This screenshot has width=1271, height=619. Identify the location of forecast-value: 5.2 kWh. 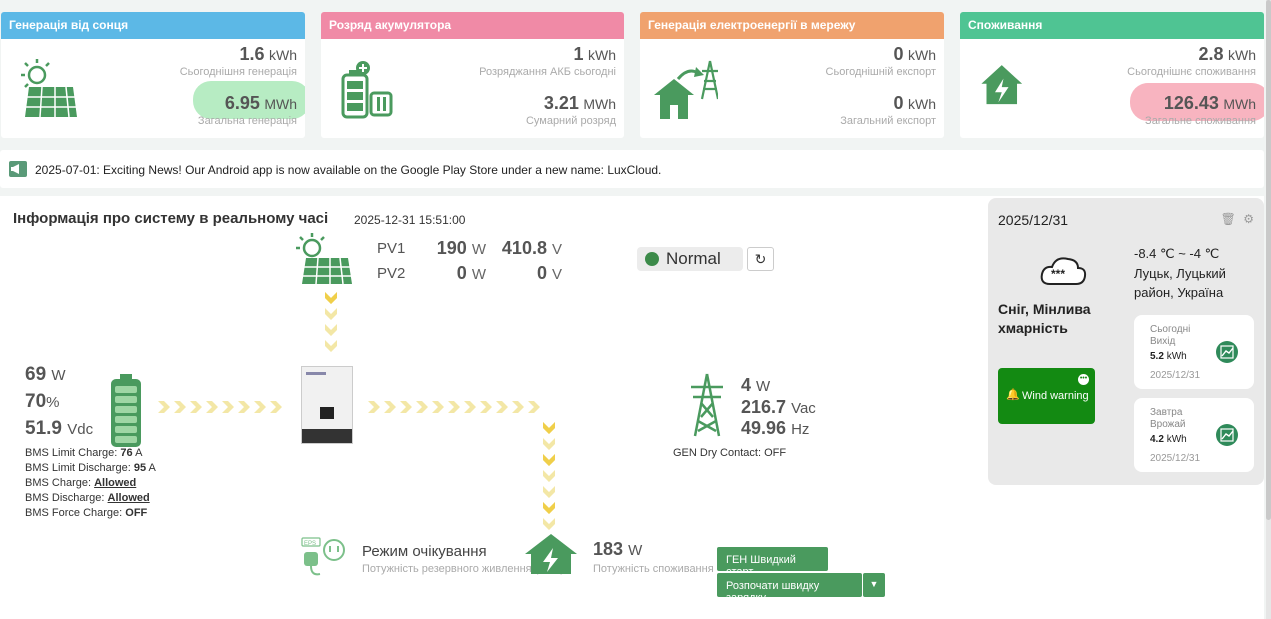
(1168, 356).